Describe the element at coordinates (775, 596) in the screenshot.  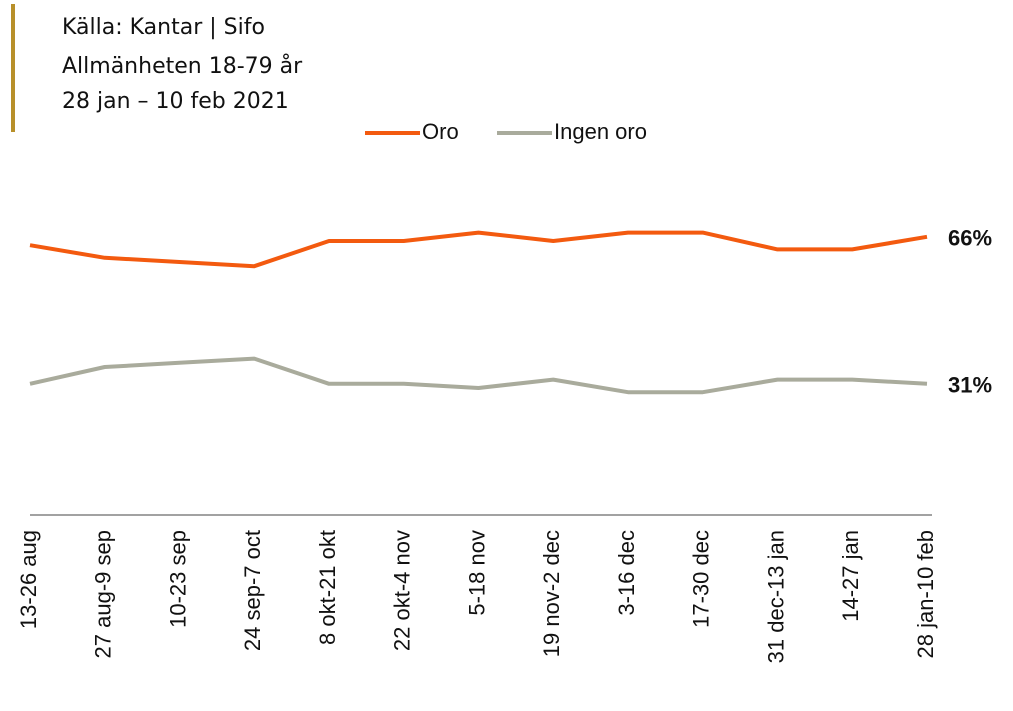
I see `x-tick-label: 31 dec-13 jan` at that location.